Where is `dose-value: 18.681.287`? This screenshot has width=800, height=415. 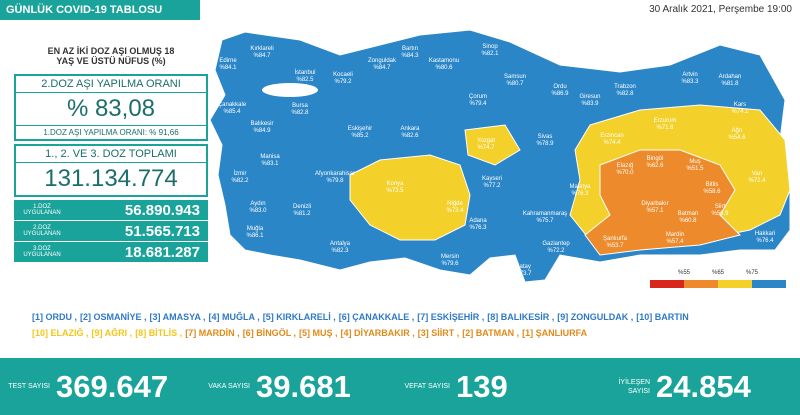 dose-value: 18.681.287 is located at coordinates (162, 252).